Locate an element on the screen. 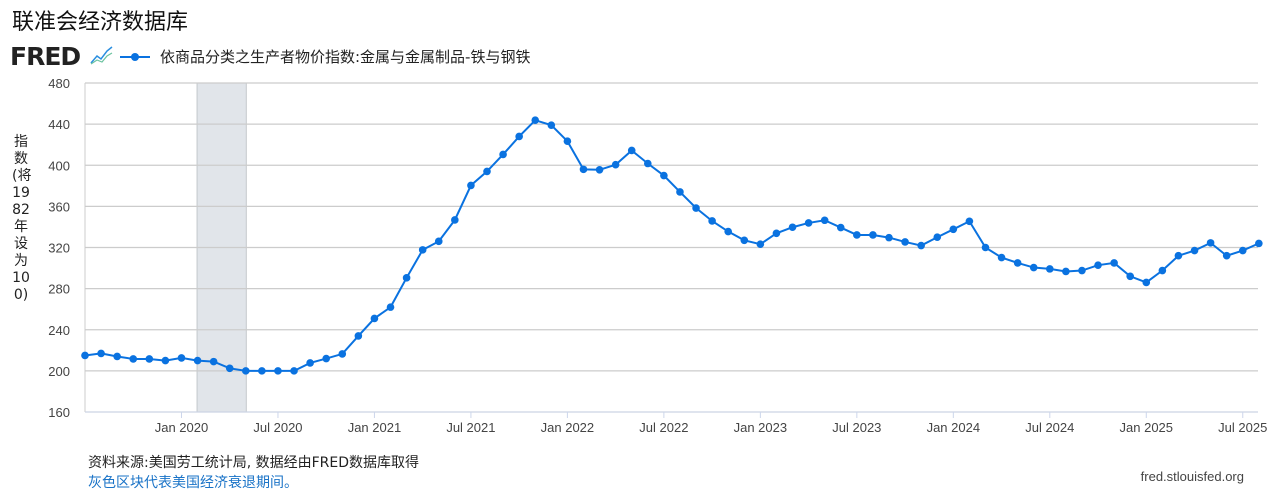 Image resolution: width=1280 pixels, height=504 pixels. legend-label: 依商品分类之生产者物价指数:金属与金属制品-铁与钢铁 is located at coordinates (345, 57).